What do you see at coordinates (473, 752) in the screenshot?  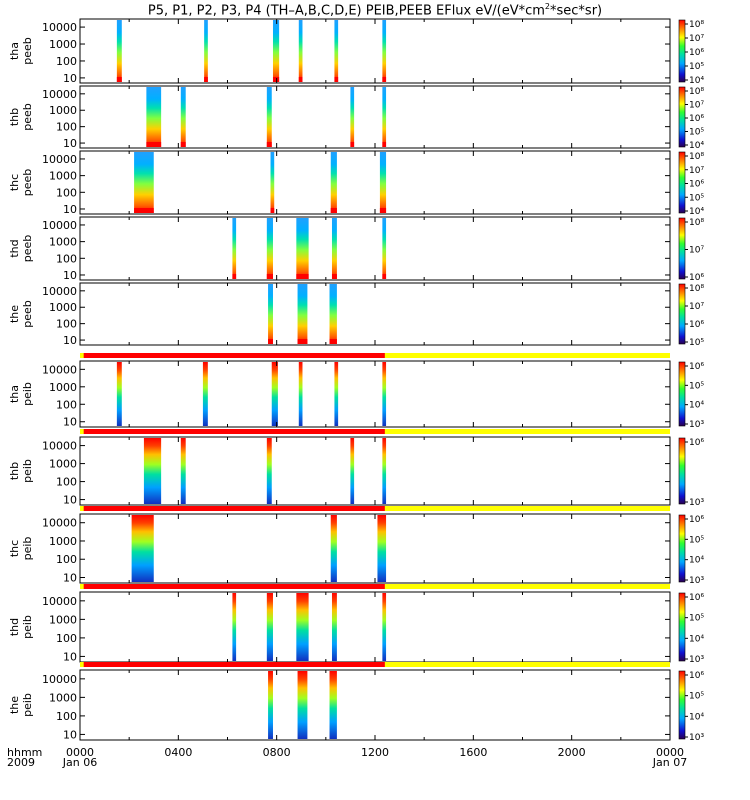 I see `x-tick-label: 1600` at bounding box center [473, 752].